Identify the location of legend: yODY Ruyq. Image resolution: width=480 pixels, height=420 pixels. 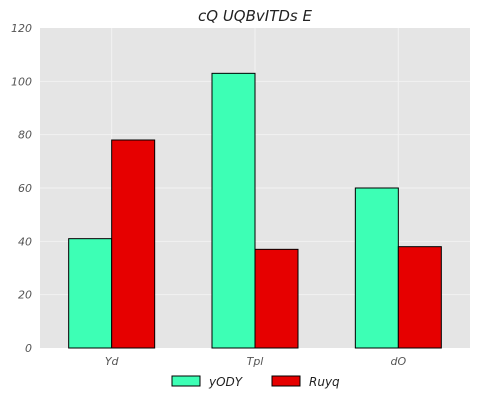
(255, 382).